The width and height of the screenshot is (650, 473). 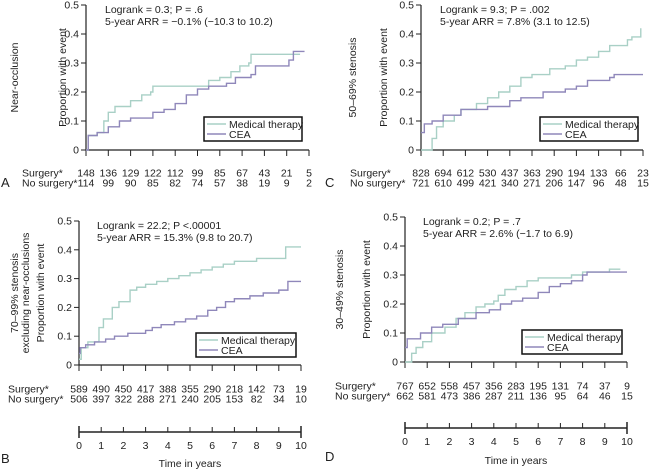 I want to click on at-risk-no-surgery: 74, so click(x=198, y=184).